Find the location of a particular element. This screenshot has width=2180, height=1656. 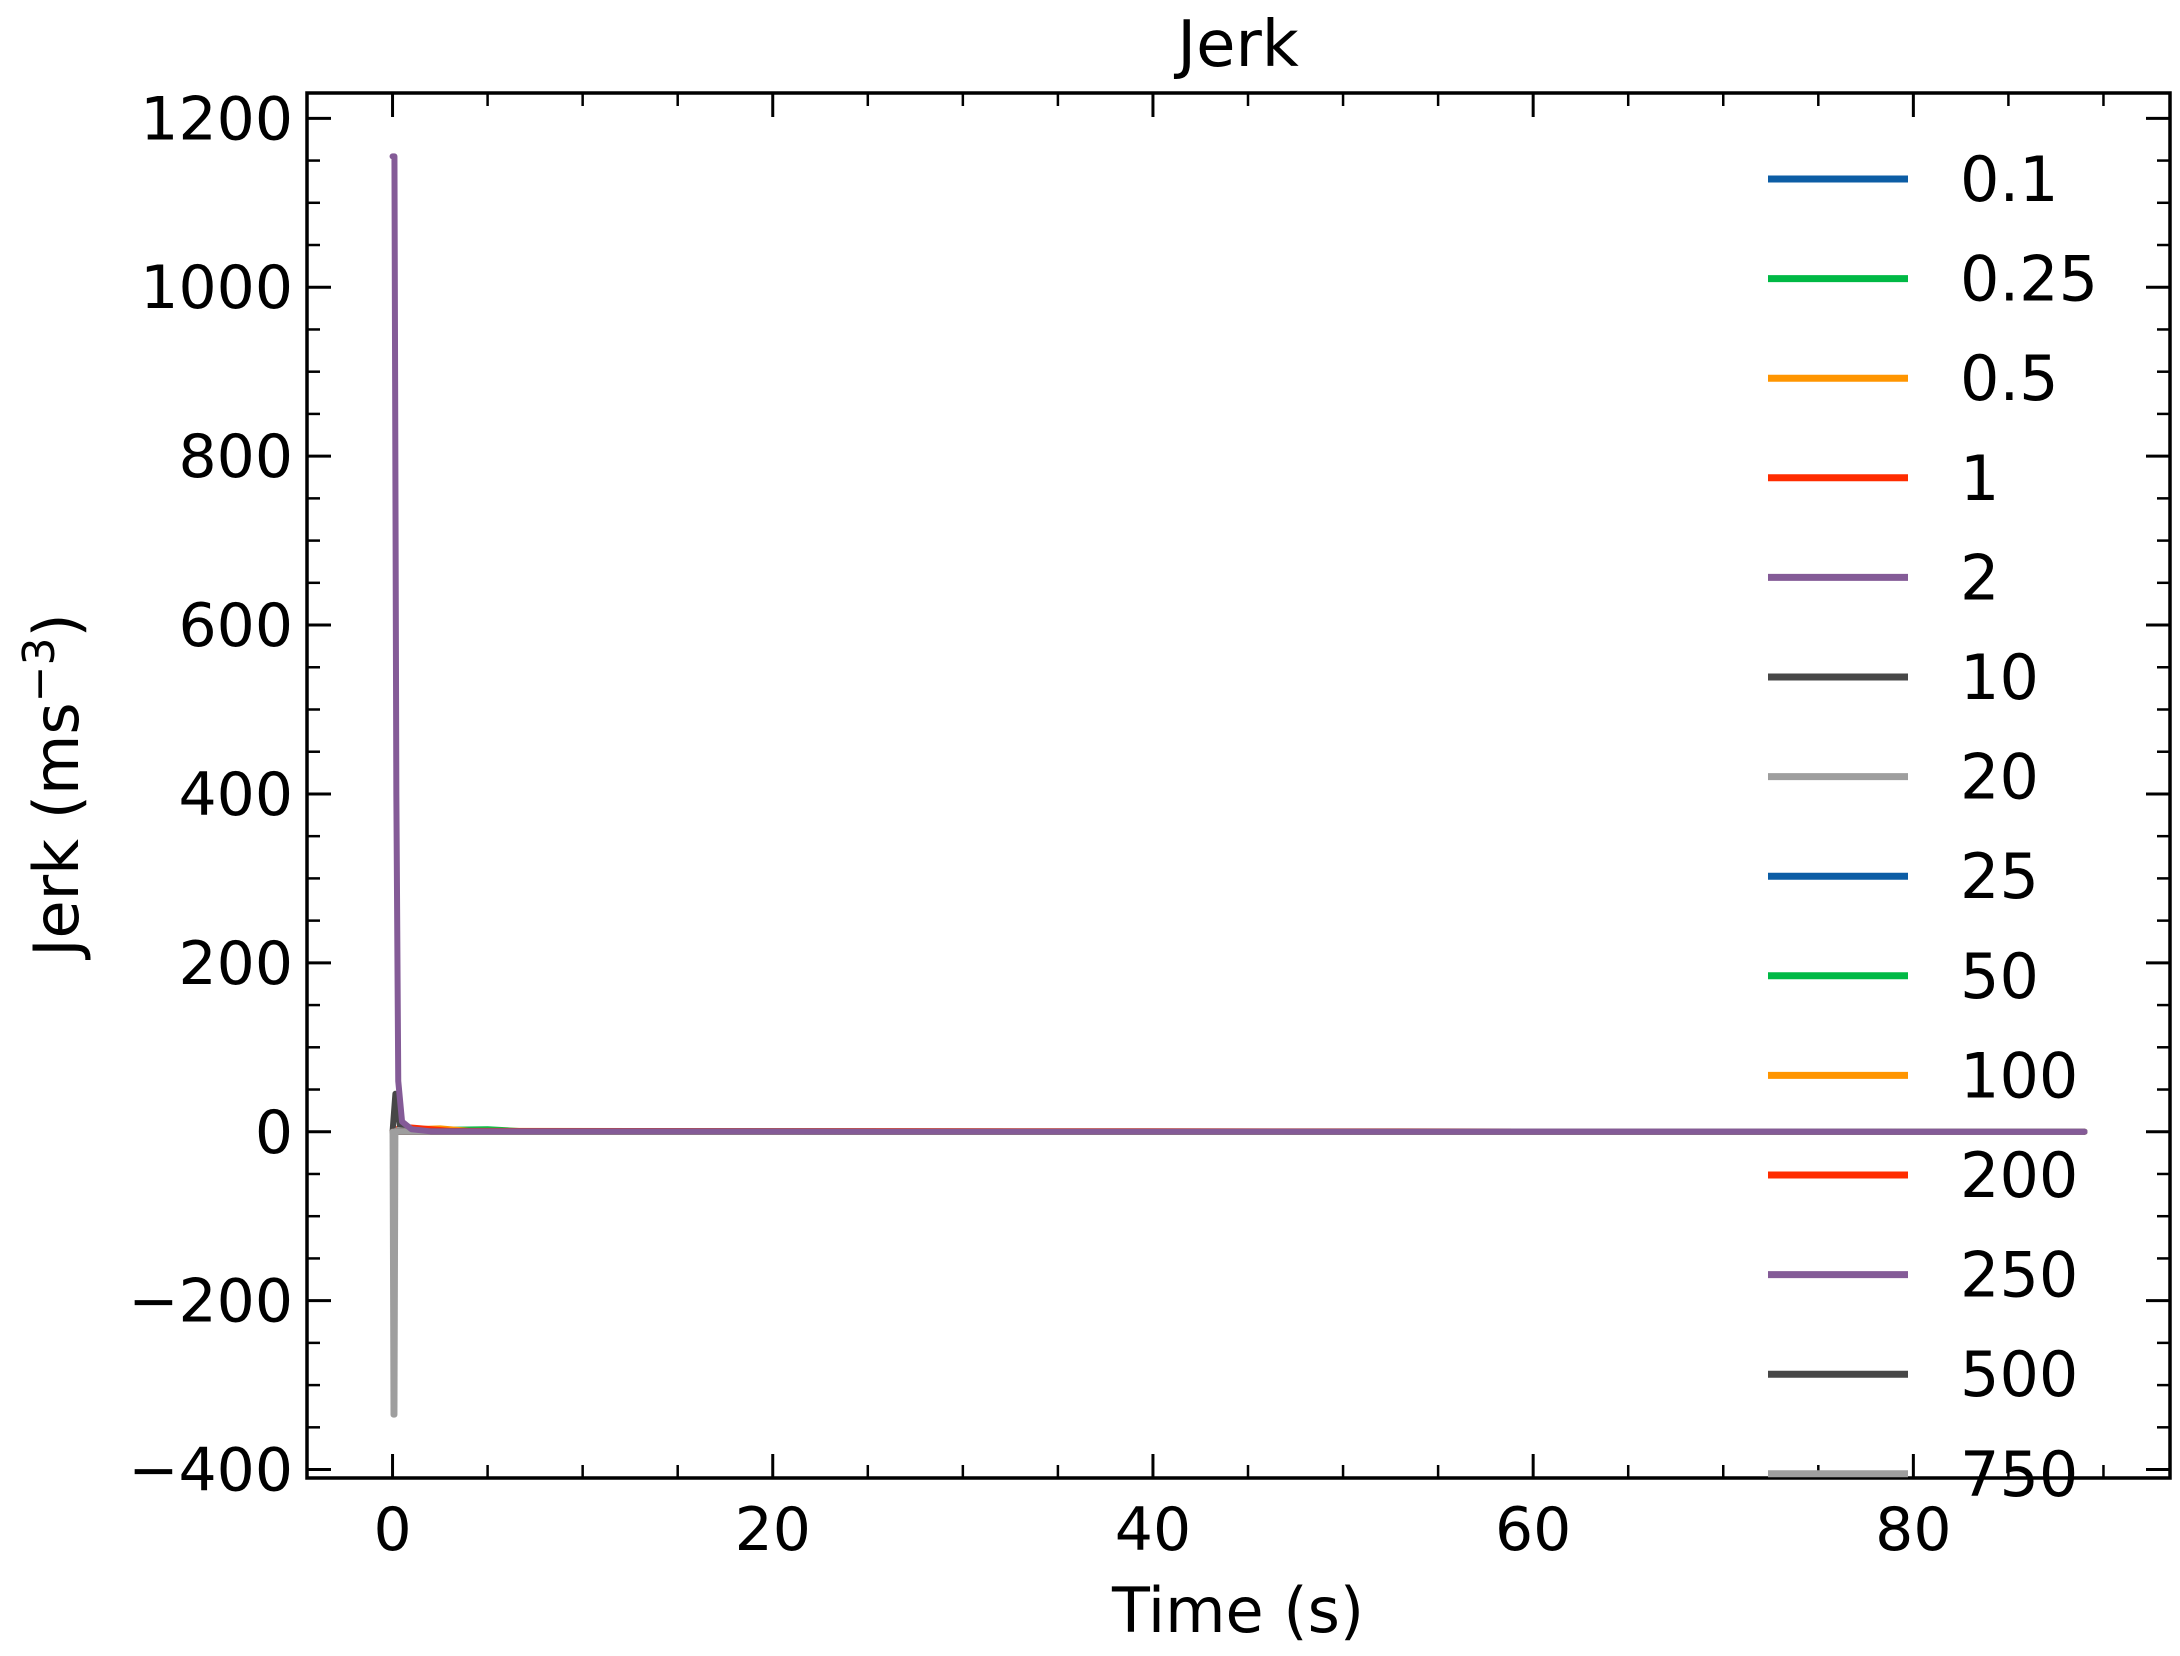

legend-label: 1 is located at coordinates (1979, 478).